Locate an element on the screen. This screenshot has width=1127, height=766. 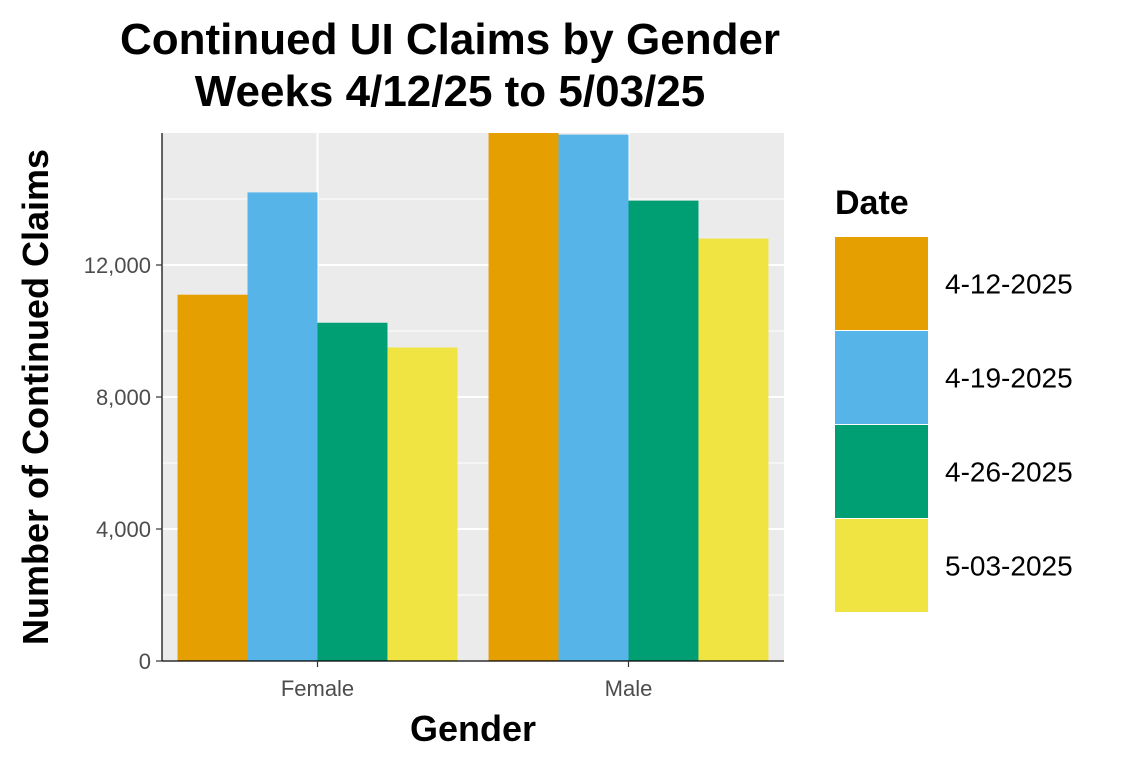
legend-items: 4-12-2025 4-19-2025 4-26-2025 5-03-2025 is located at coordinates (954, 424).